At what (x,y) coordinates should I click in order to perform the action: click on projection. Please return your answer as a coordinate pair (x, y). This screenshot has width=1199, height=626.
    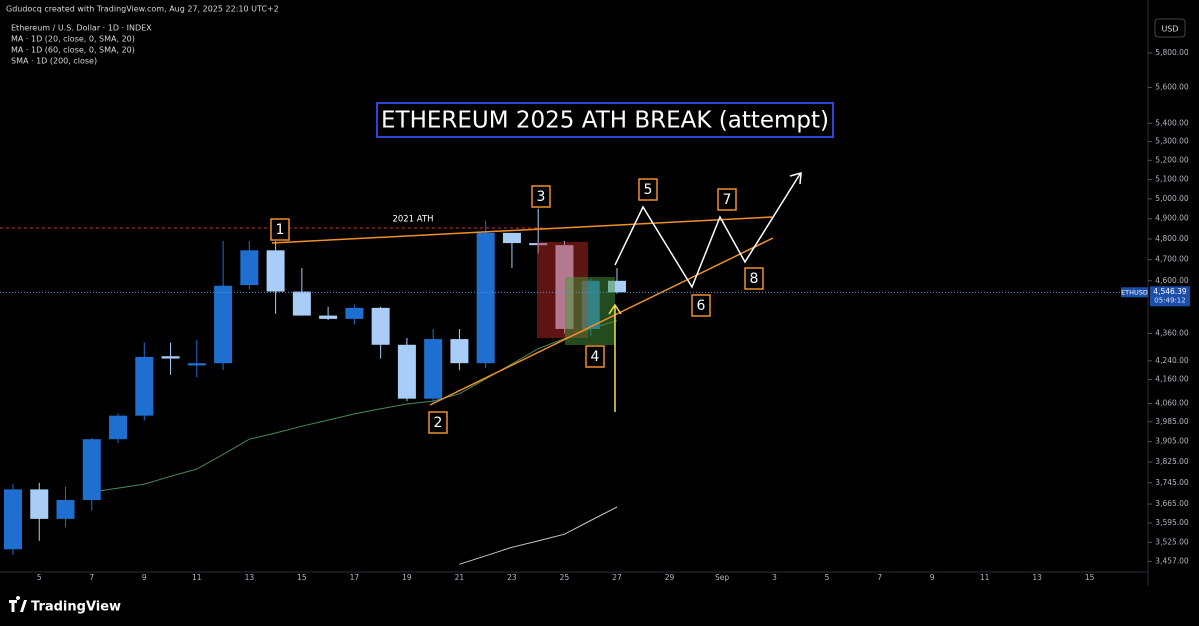
    Looking at the image, I should click on (707, 231).